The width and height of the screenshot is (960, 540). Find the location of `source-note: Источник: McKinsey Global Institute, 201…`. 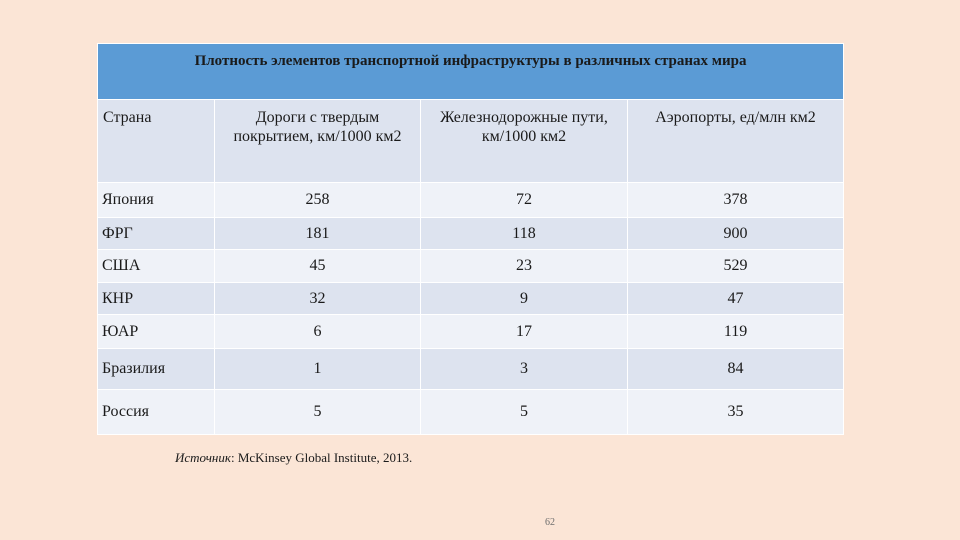

source-note: Источник: McKinsey Global Institute, 201… is located at coordinates (293, 458).